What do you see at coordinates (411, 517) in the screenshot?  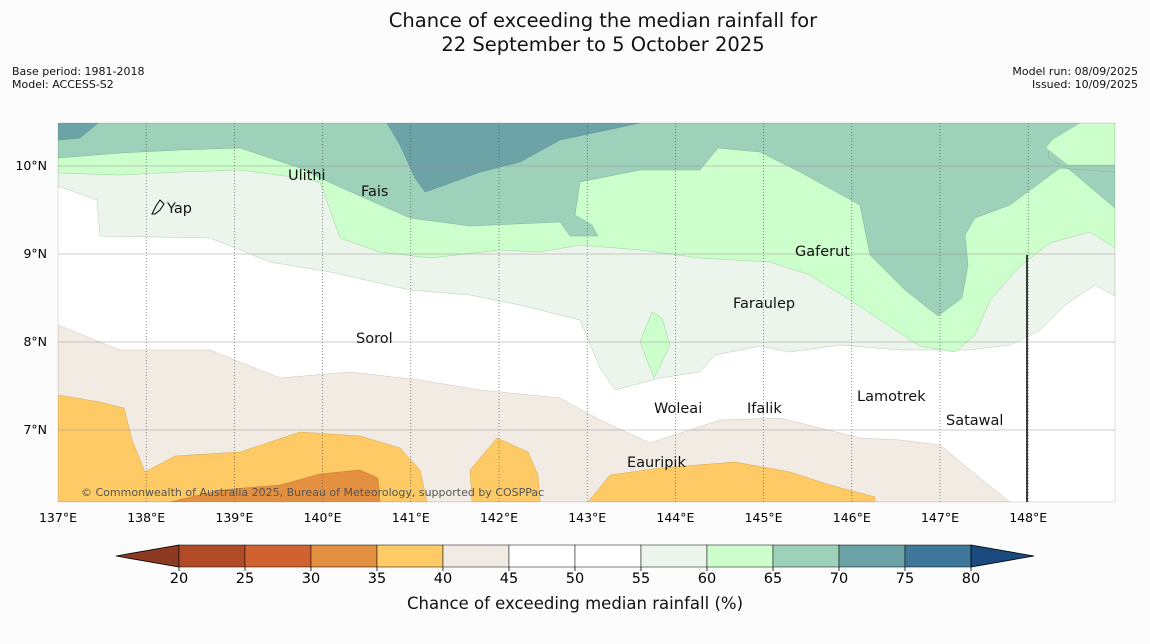 I see `x-tick-label: 141°E` at bounding box center [411, 517].